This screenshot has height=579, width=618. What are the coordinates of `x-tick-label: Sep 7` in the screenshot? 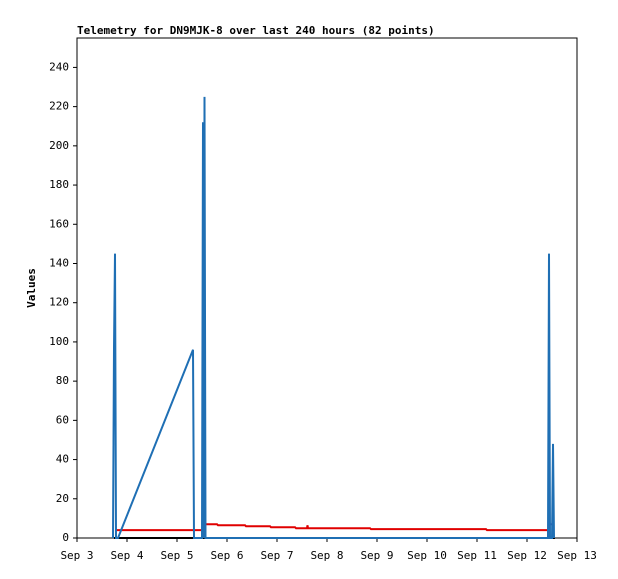 It's located at (276, 555).